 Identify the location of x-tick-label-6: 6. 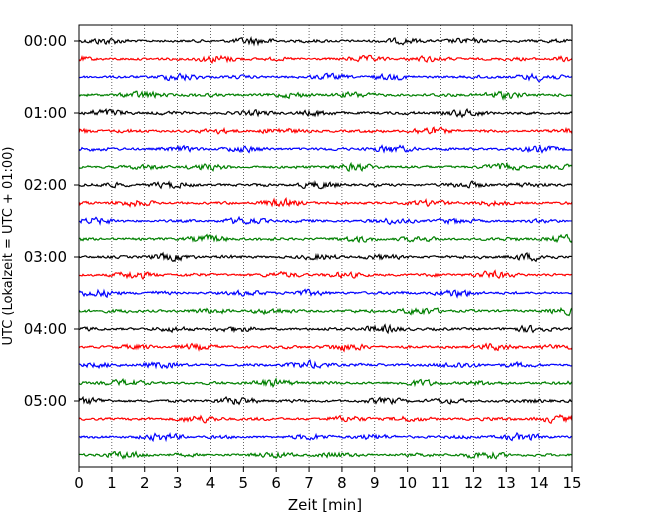
(276, 483).